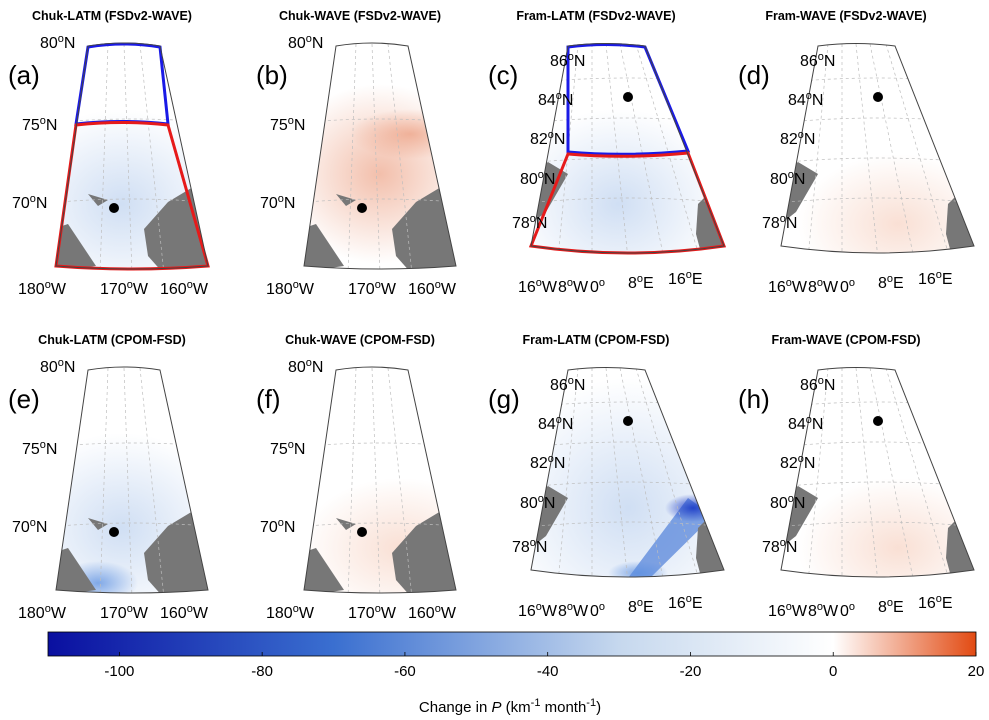 Image resolution: width=989 pixels, height=720 pixels. What do you see at coordinates (833, 671) in the screenshot?
I see `colorbar-tick-label: 0` at bounding box center [833, 671].